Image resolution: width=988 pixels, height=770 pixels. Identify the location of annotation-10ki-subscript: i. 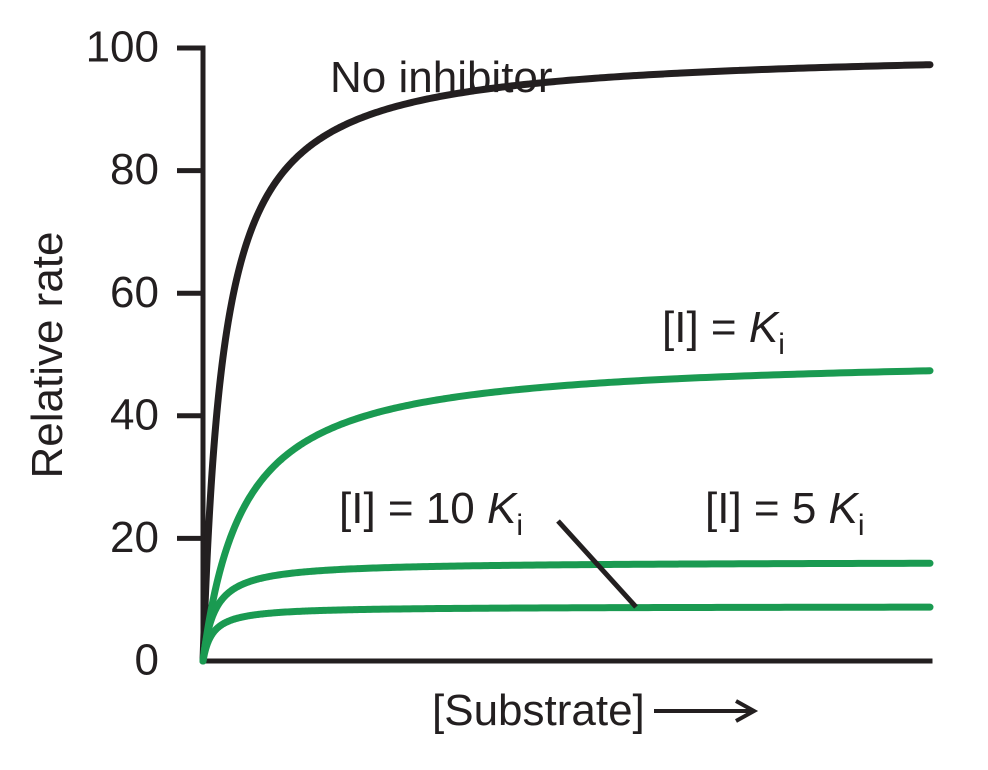
(519, 525).